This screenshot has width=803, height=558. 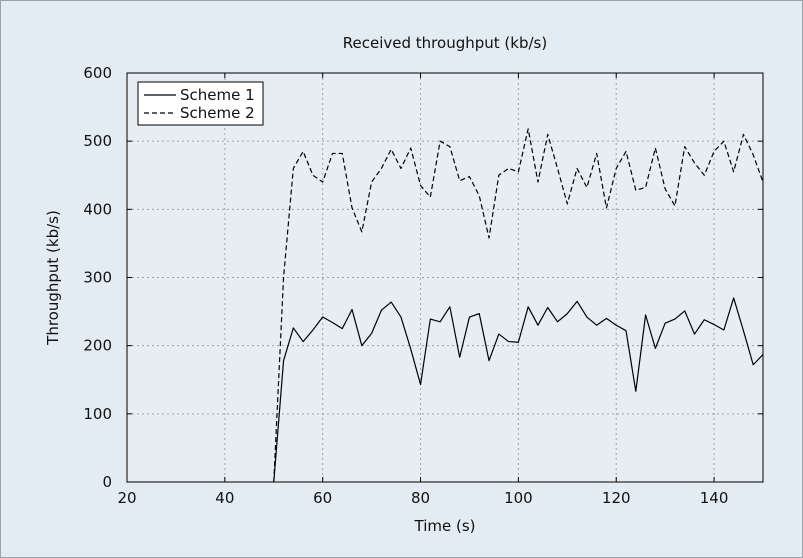 What do you see at coordinates (97, 73) in the screenshot?
I see `y-tick-label: 600` at bounding box center [97, 73].